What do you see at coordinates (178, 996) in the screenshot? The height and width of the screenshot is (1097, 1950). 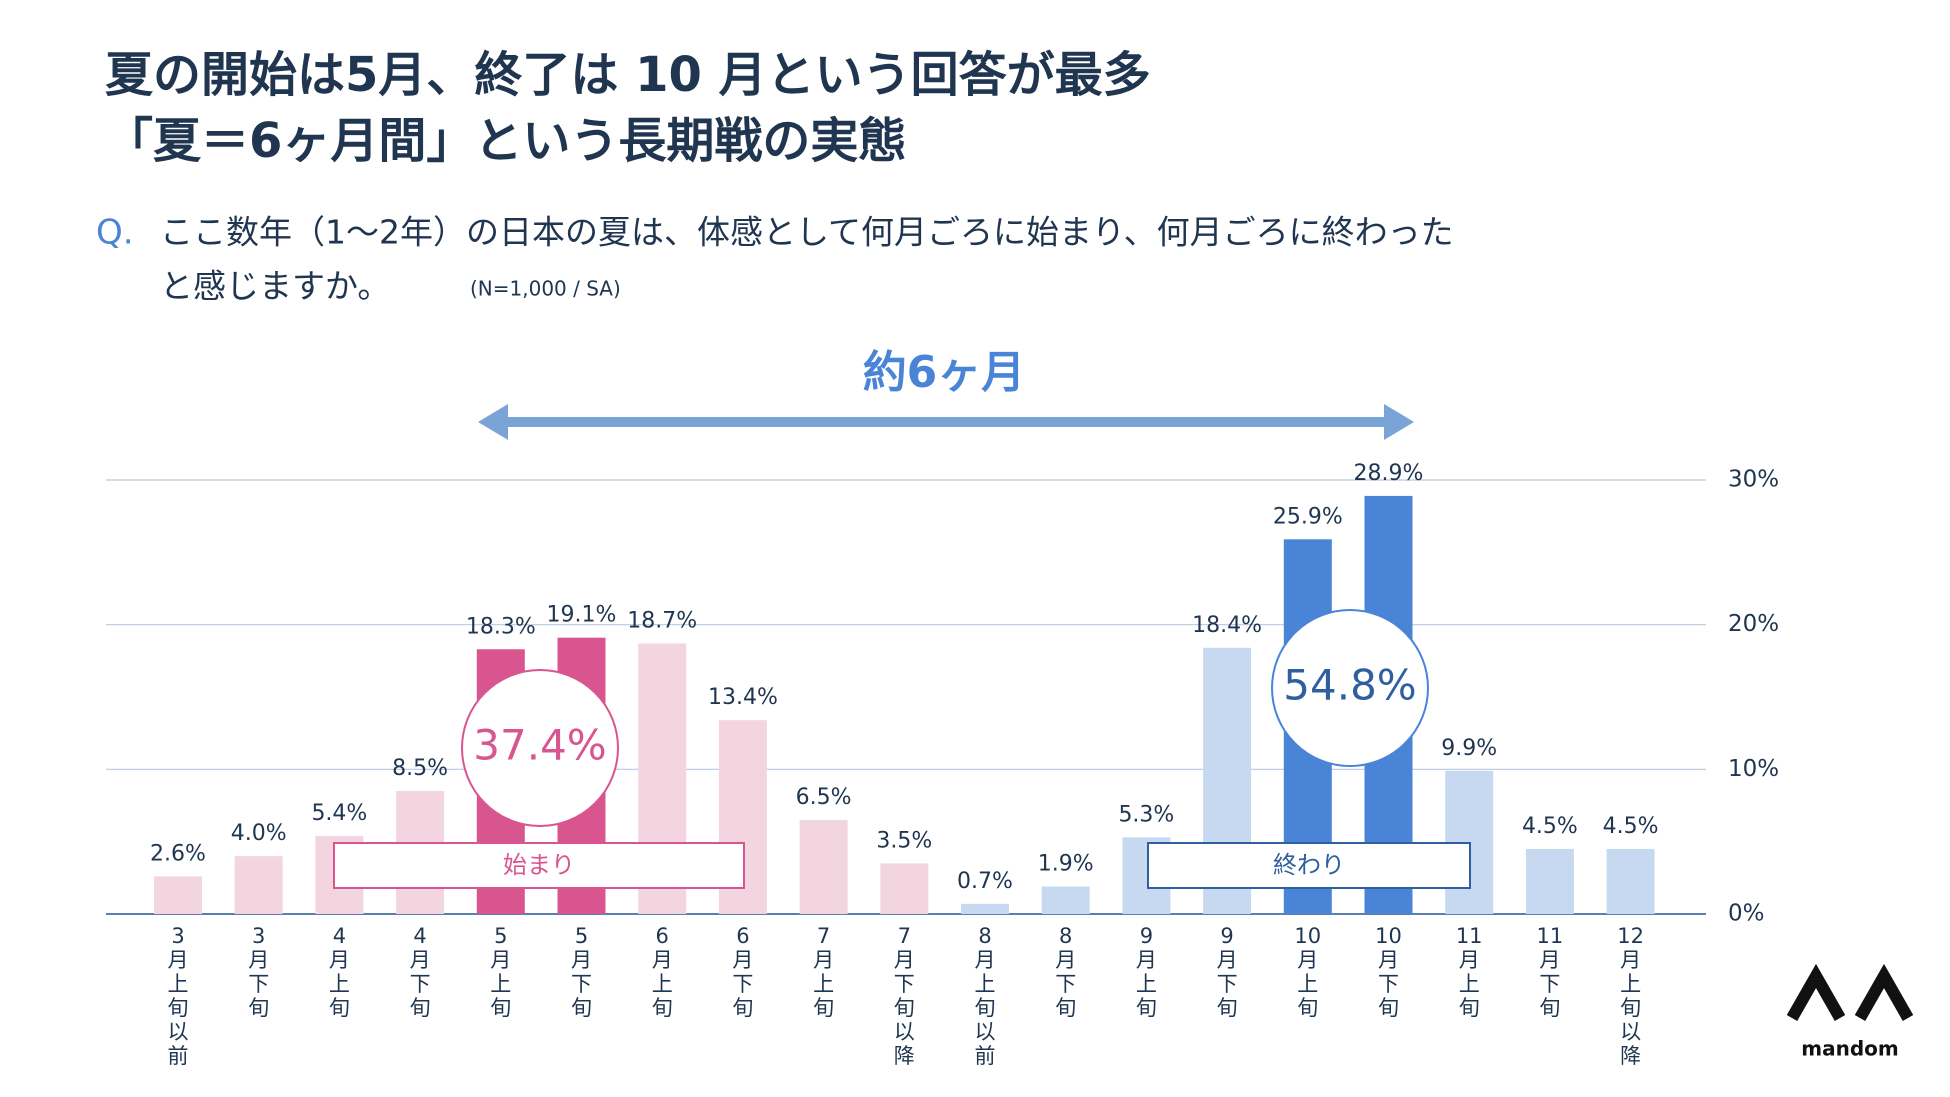 I see `x-tick-label: 3月上旬以前` at bounding box center [178, 996].